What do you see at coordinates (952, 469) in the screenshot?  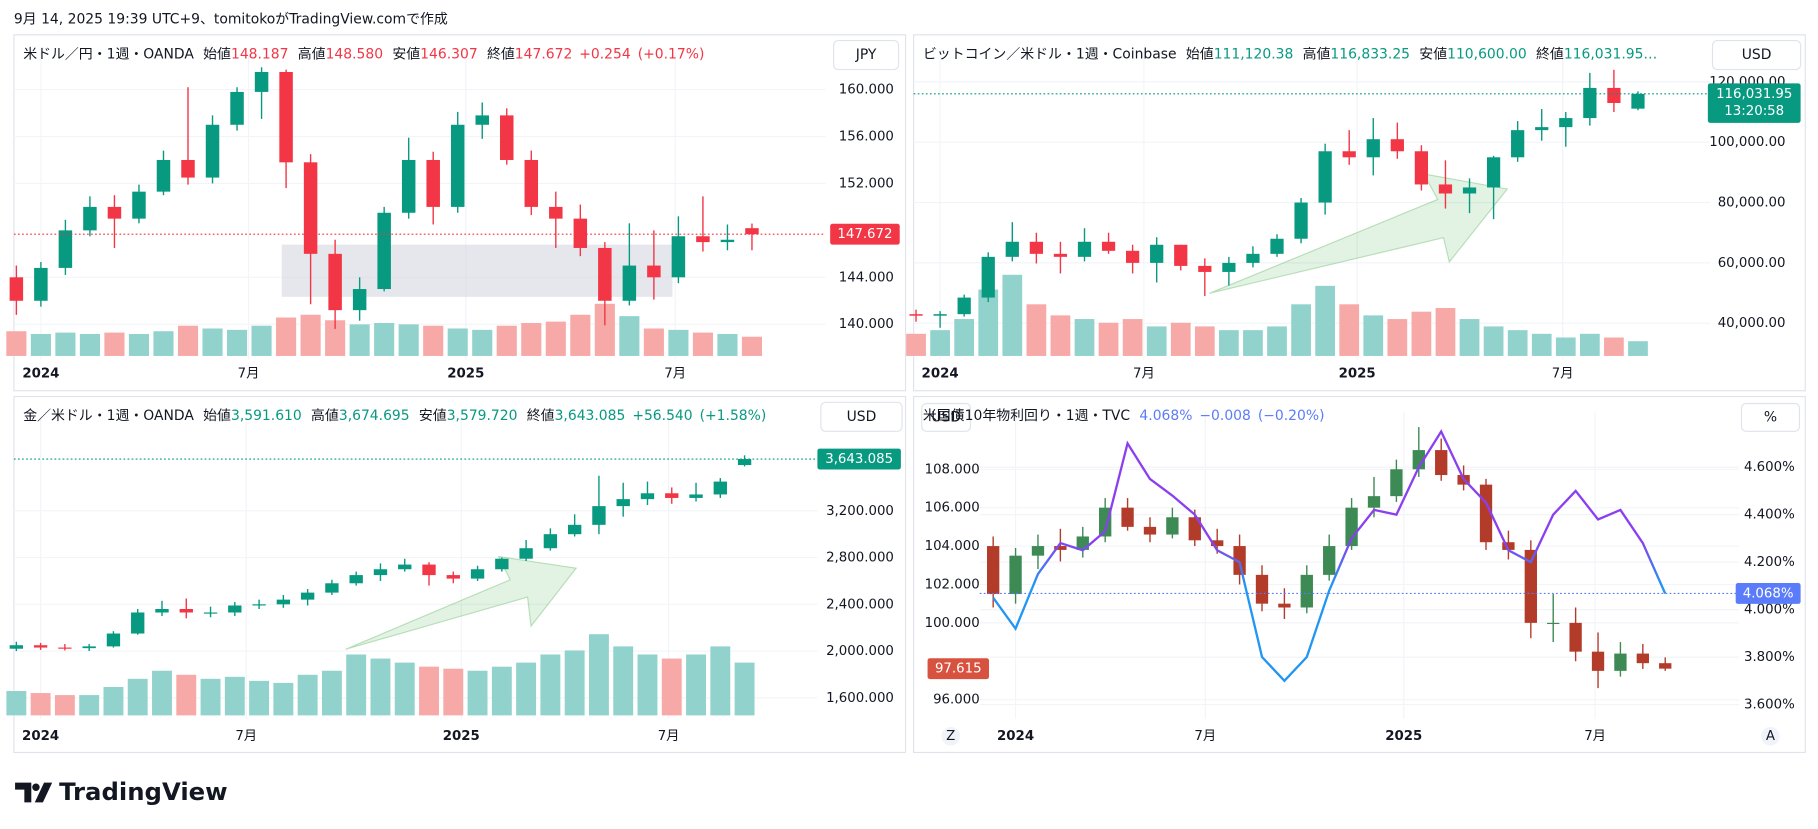 I see `y-tick-label: 108.000` at bounding box center [952, 469].